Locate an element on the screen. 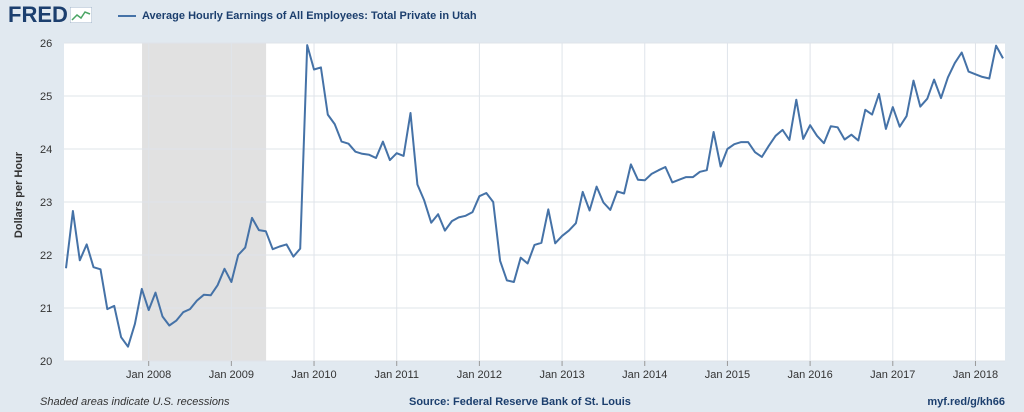 The width and height of the screenshot is (1024, 412). short-link: myf.red/g/kh66 is located at coordinates (966, 402).